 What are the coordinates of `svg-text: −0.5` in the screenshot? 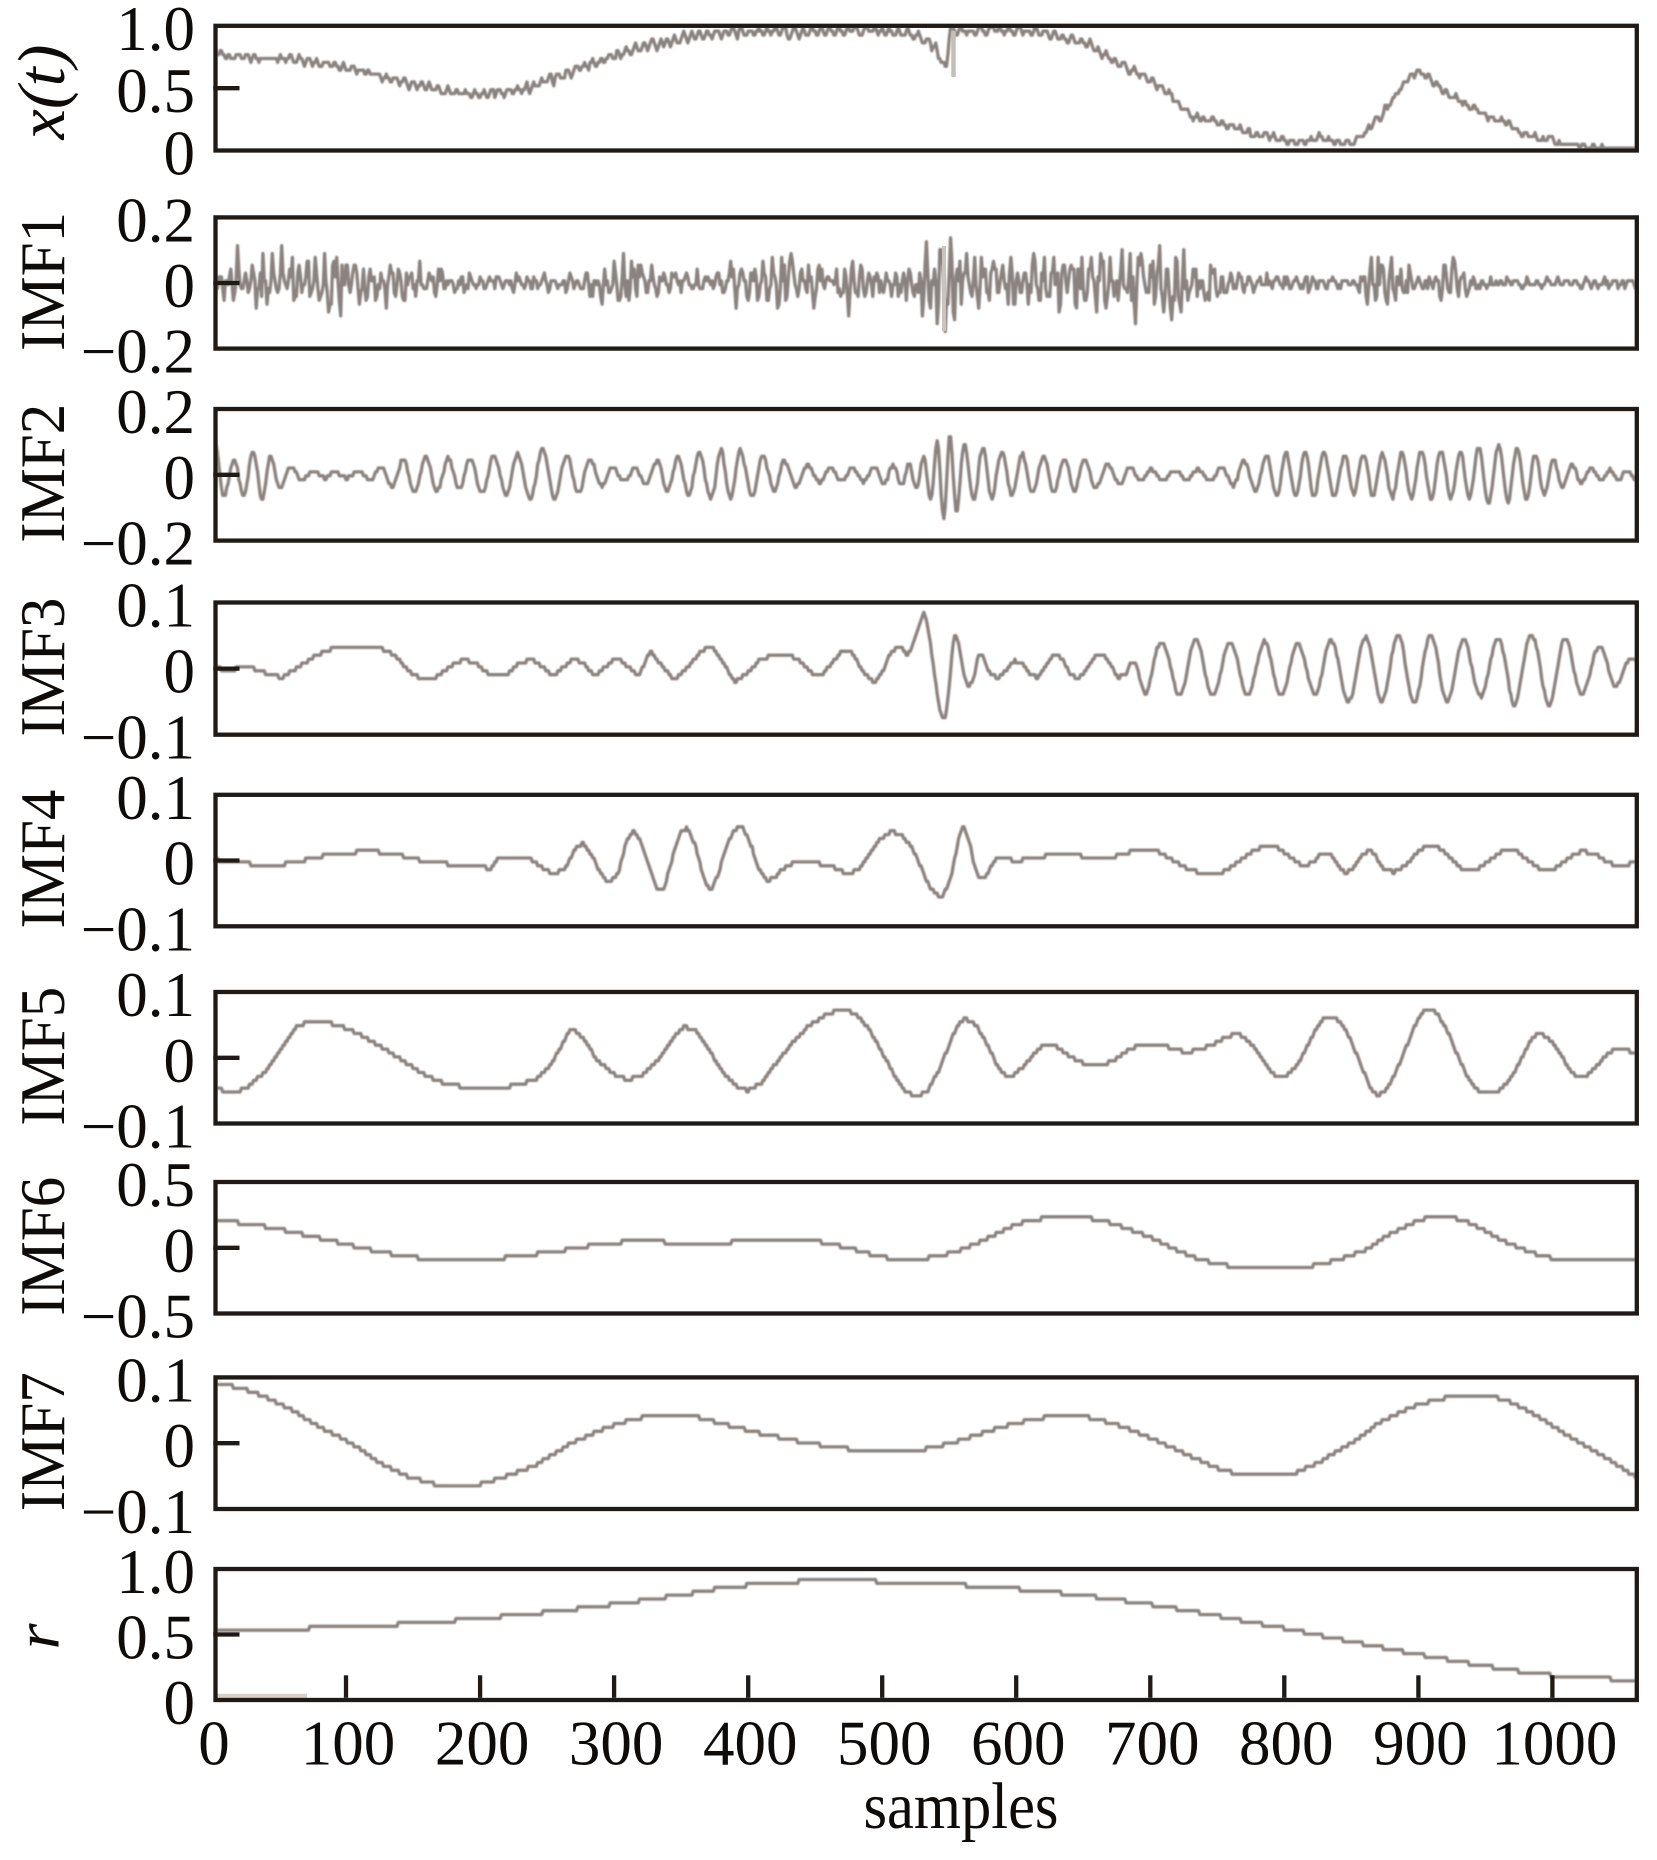 It's located at (138, 1317).